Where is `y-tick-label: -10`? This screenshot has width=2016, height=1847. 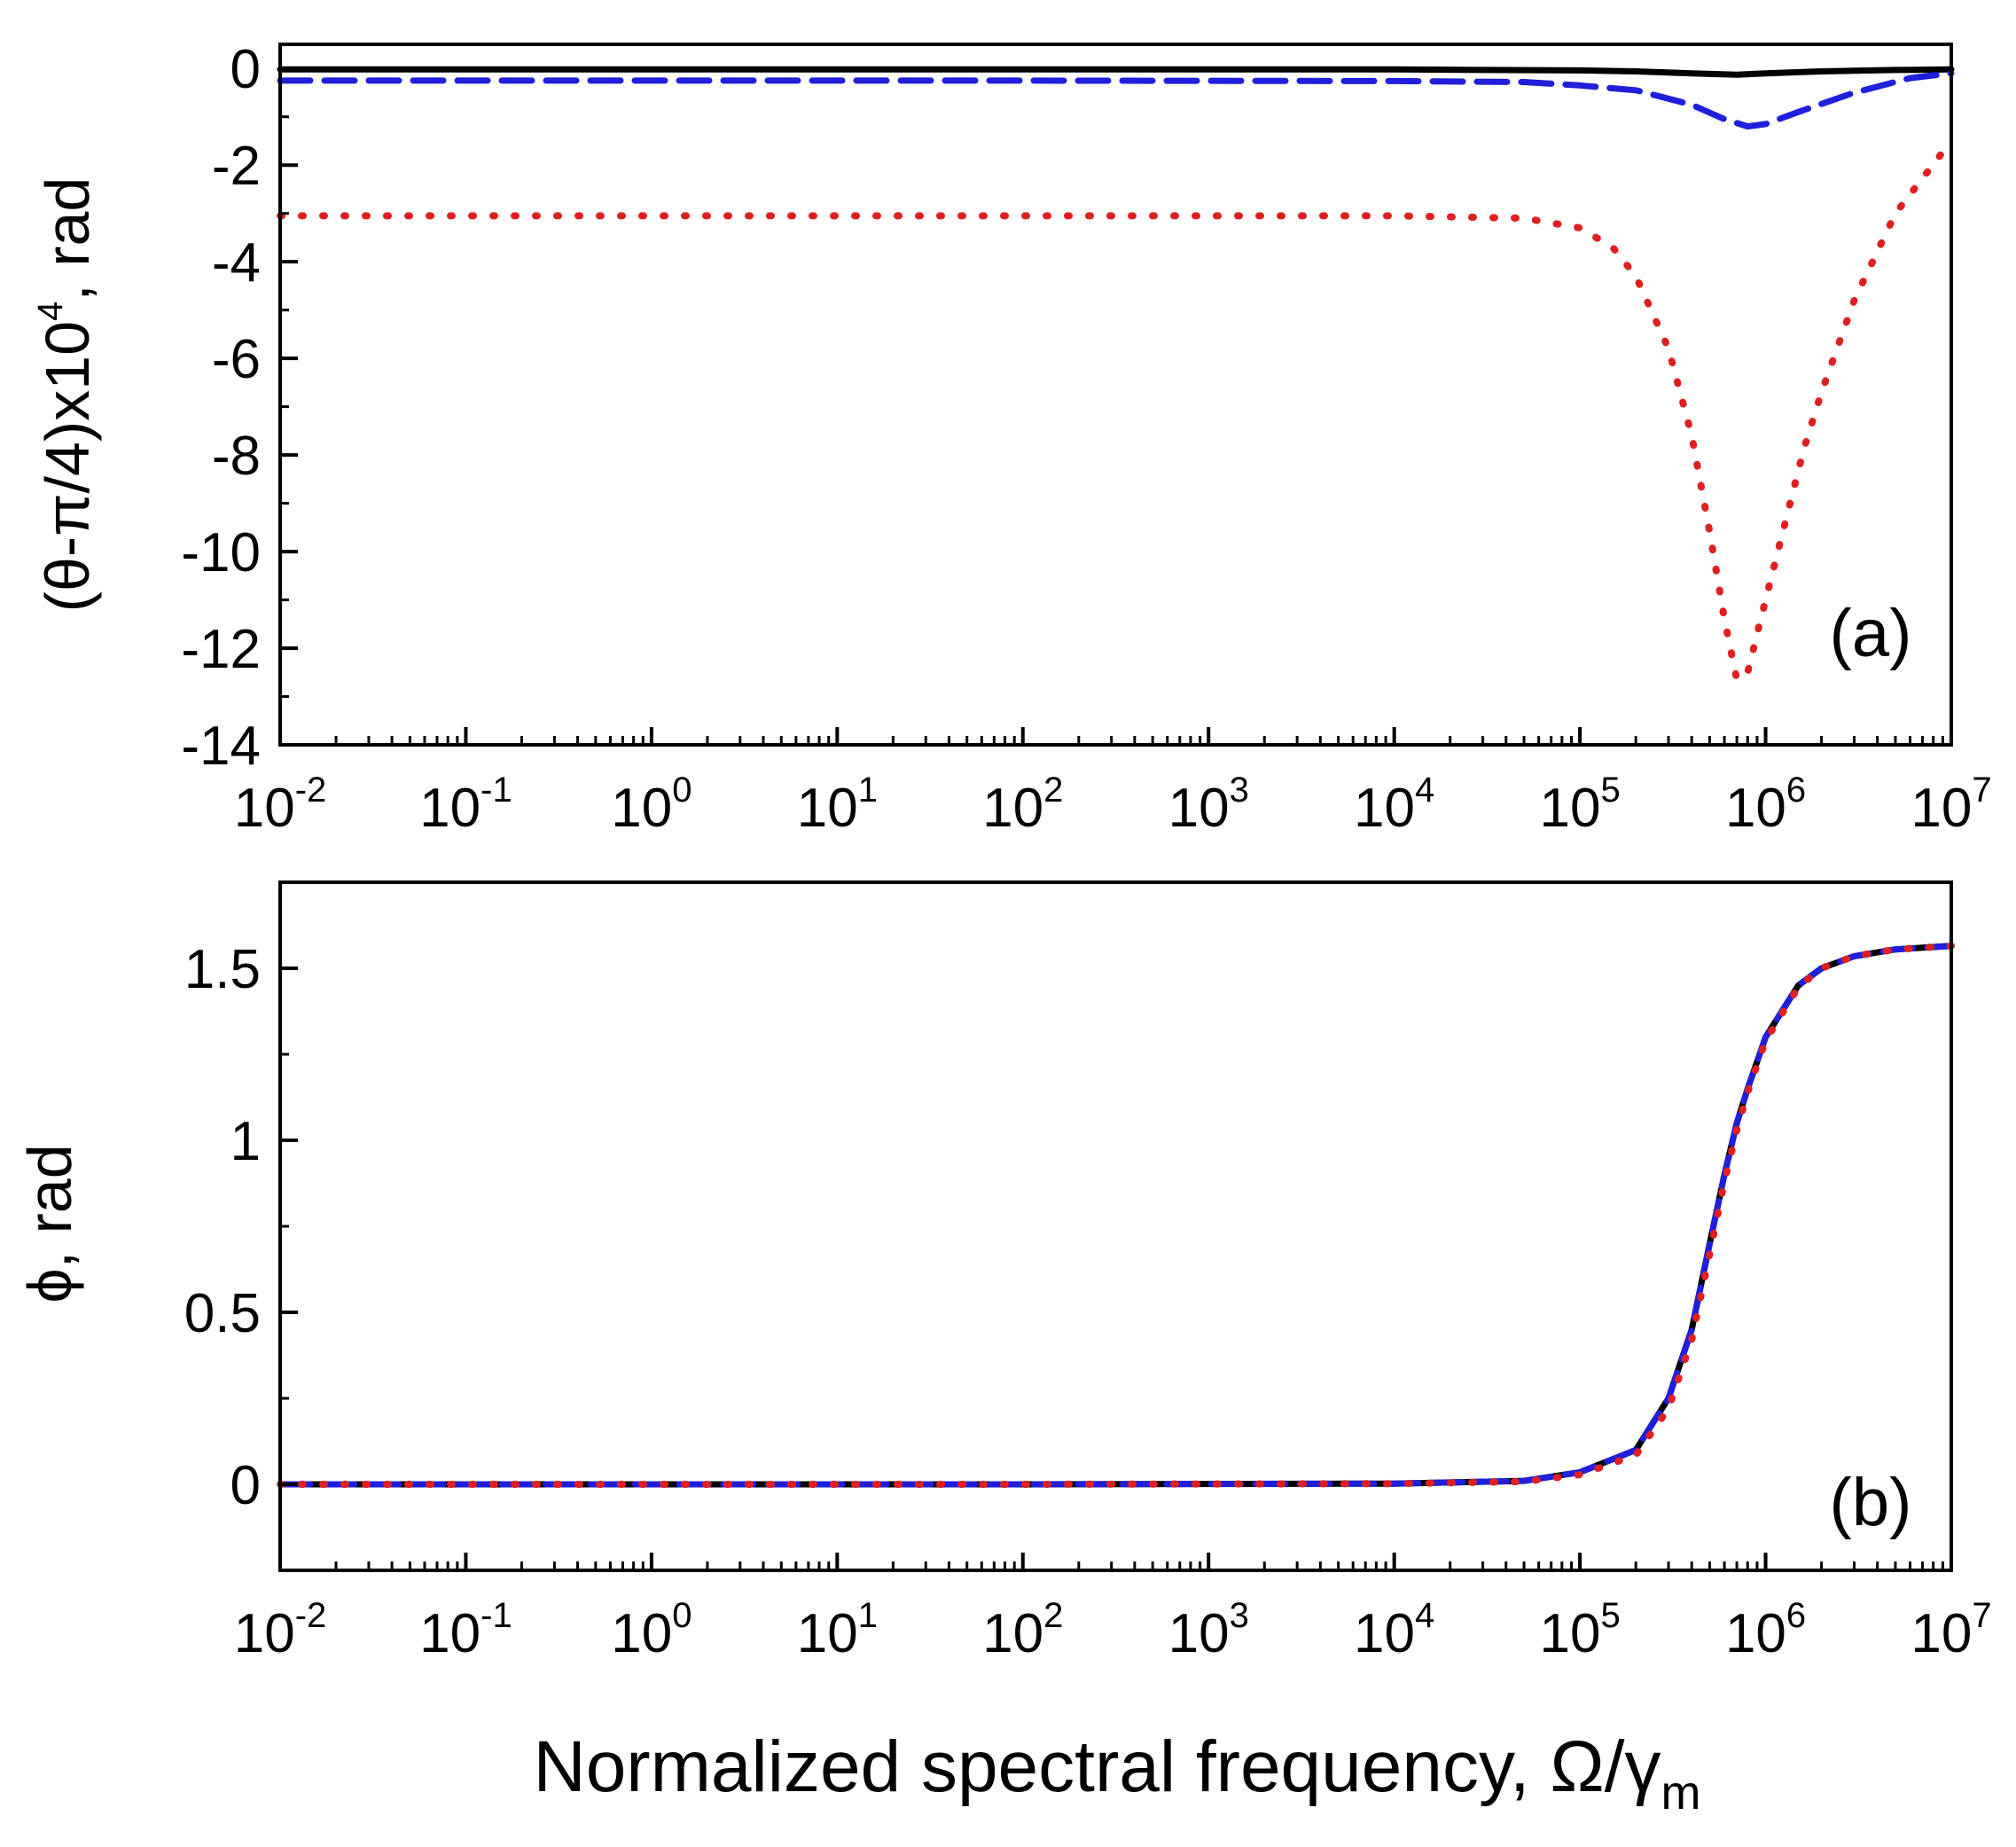
y-tick-label: -10 is located at coordinates (221, 553).